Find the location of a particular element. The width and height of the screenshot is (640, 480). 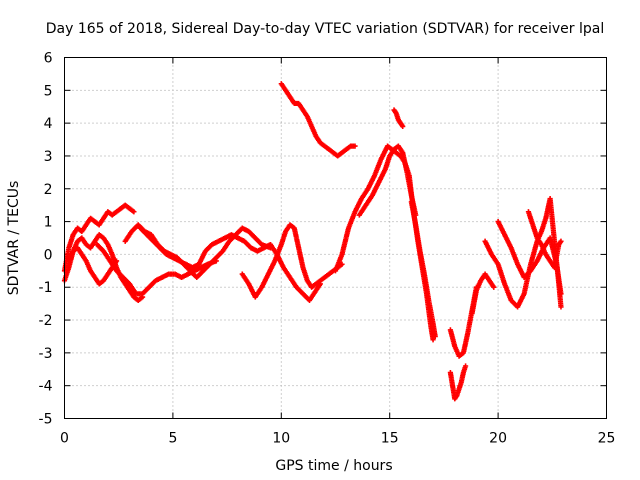

y-tick-label: 5 is located at coordinates (48, 91).